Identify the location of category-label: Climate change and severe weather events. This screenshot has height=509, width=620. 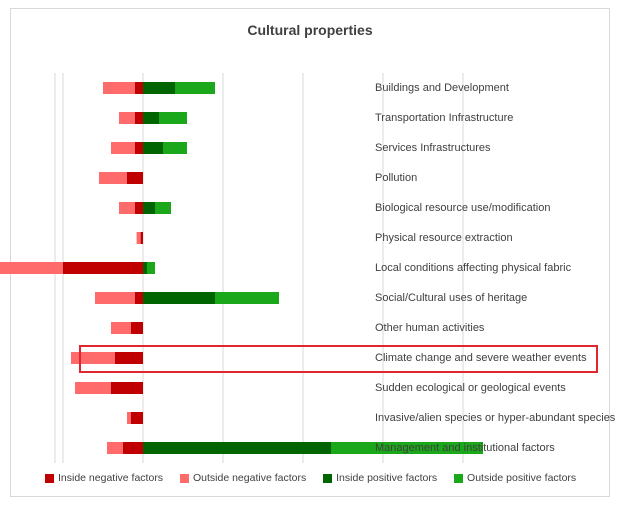
(481, 358).